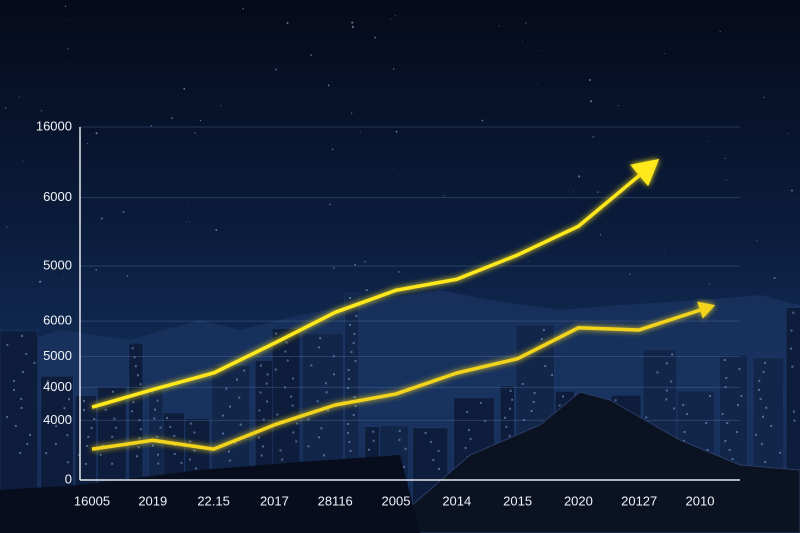 The image size is (800, 533). What do you see at coordinates (68, 478) in the screenshot?
I see `y-tick-label: 0` at bounding box center [68, 478].